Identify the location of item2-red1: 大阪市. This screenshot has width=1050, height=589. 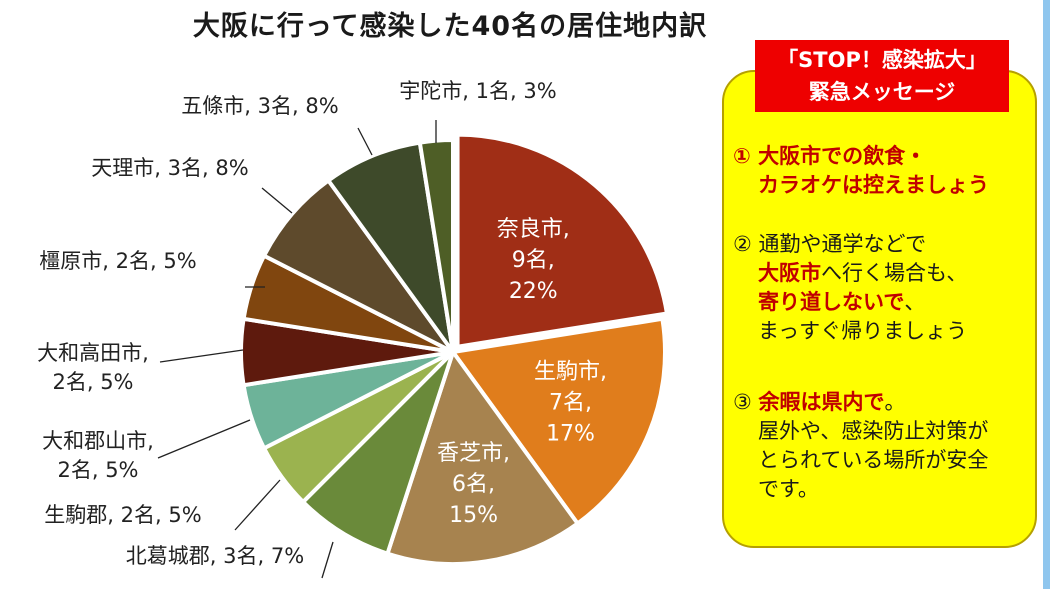
(789, 273).